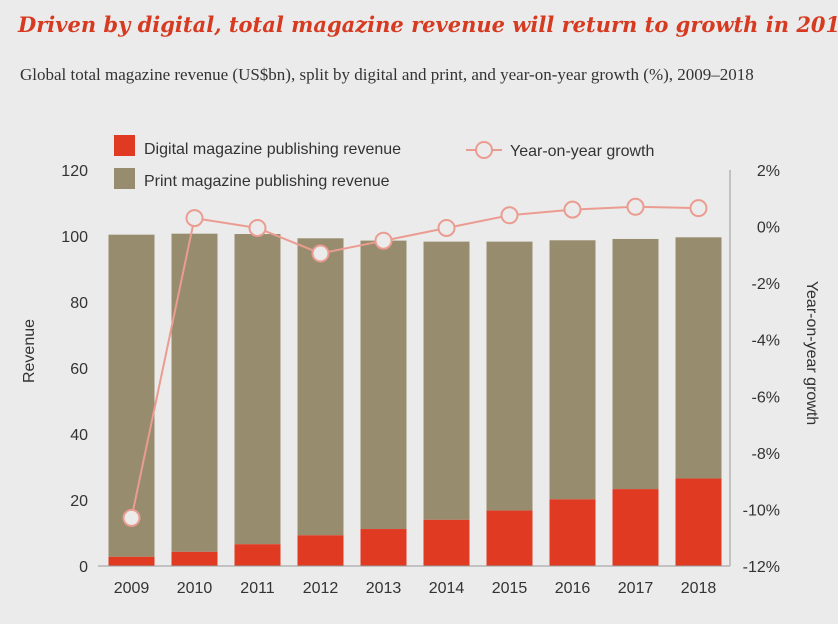  What do you see at coordinates (272, 149) in the screenshot?
I see `legend-label-digital: Digital magazine publishing revenue` at bounding box center [272, 149].